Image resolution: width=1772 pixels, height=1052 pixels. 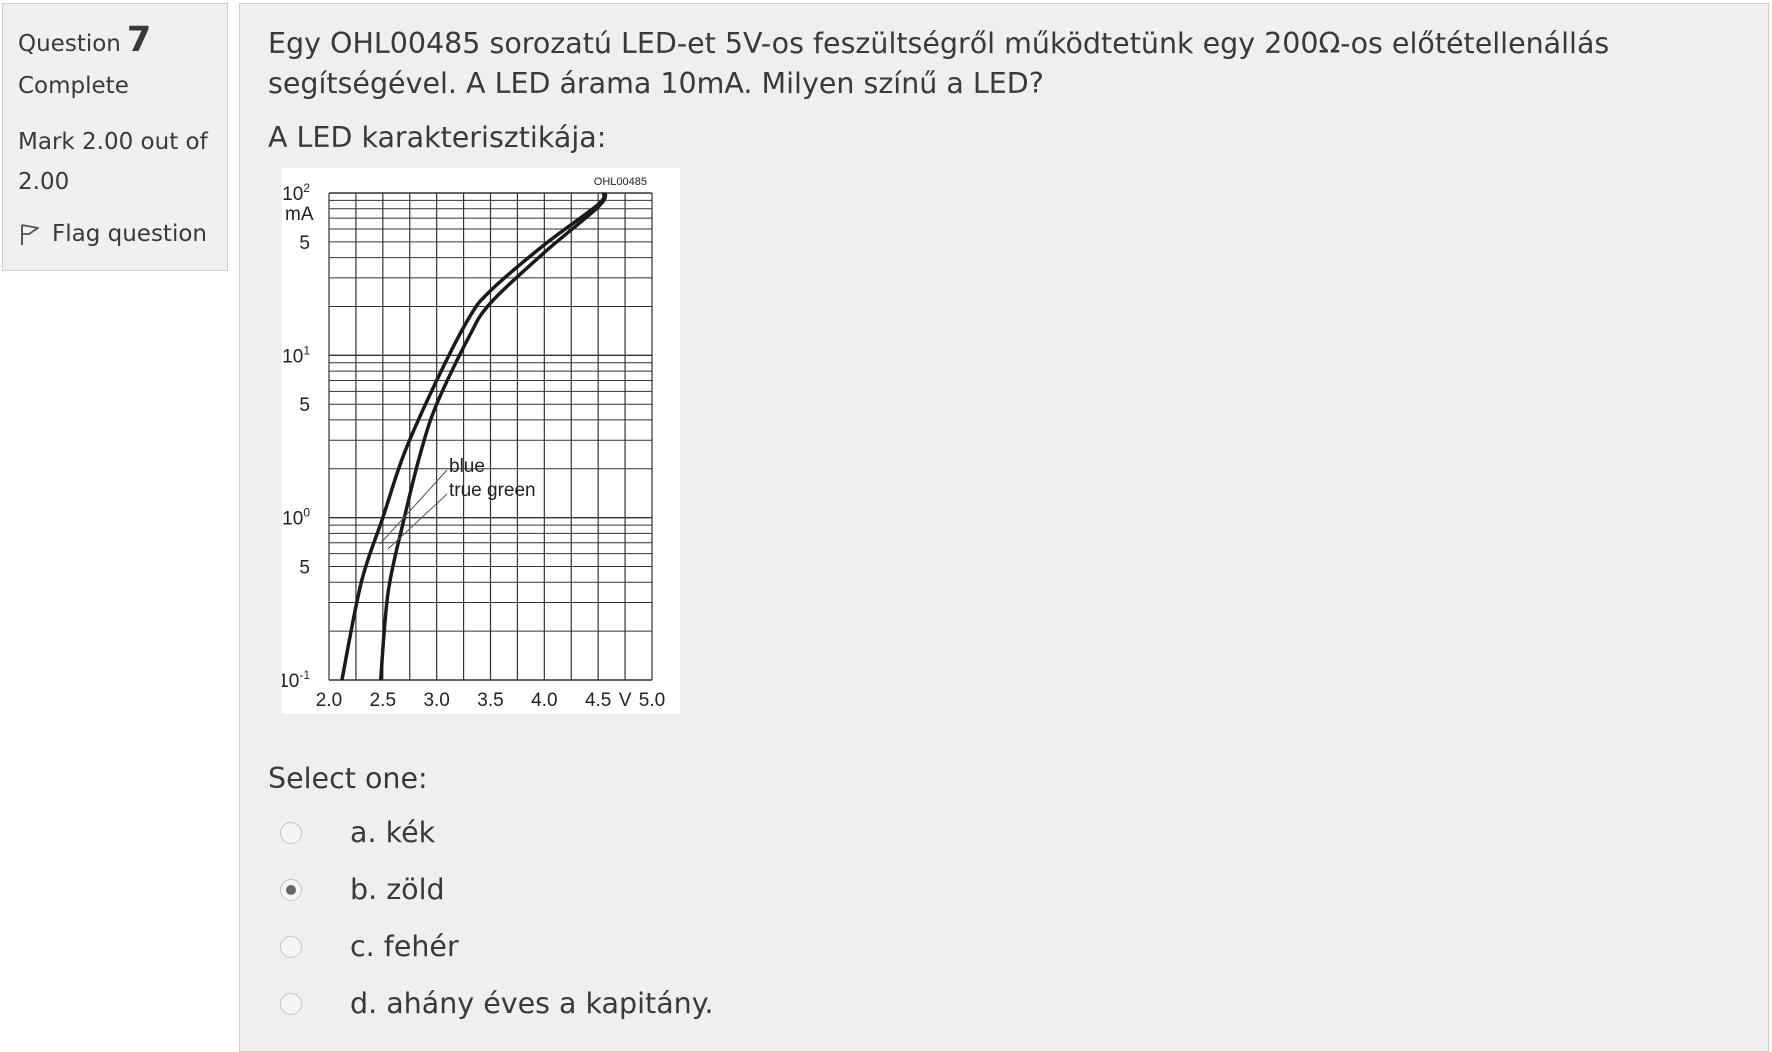 What do you see at coordinates (129, 234) in the screenshot?
I see `flag-question-label: Flag question` at bounding box center [129, 234].